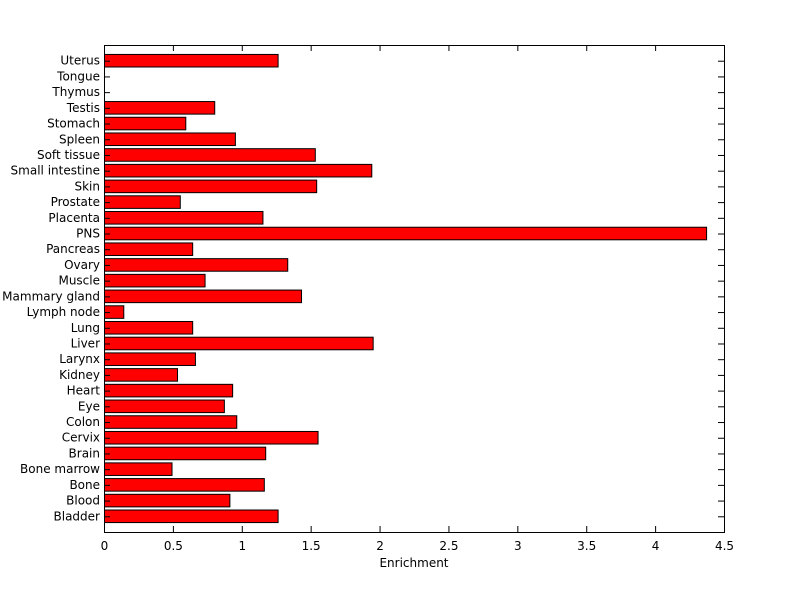 The width and height of the screenshot is (800, 603). Describe the element at coordinates (196, 265) in the screenshot. I see `bar-ovary` at that location.